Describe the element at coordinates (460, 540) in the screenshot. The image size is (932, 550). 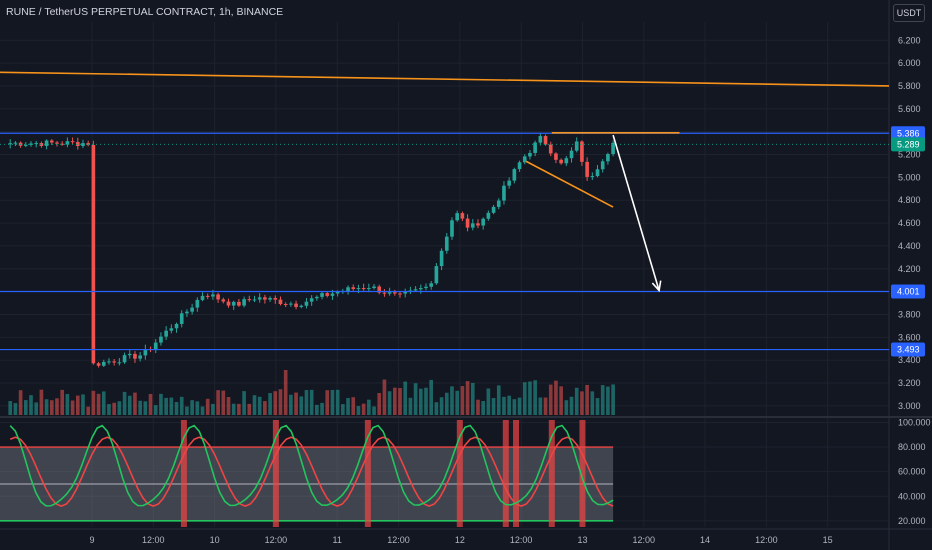
I see `x-tick-label: 12` at that location.